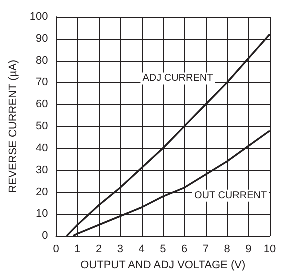  What do you see at coordinates (42, 214) in the screenshot?
I see `y-tick-label: 10` at bounding box center [42, 214].